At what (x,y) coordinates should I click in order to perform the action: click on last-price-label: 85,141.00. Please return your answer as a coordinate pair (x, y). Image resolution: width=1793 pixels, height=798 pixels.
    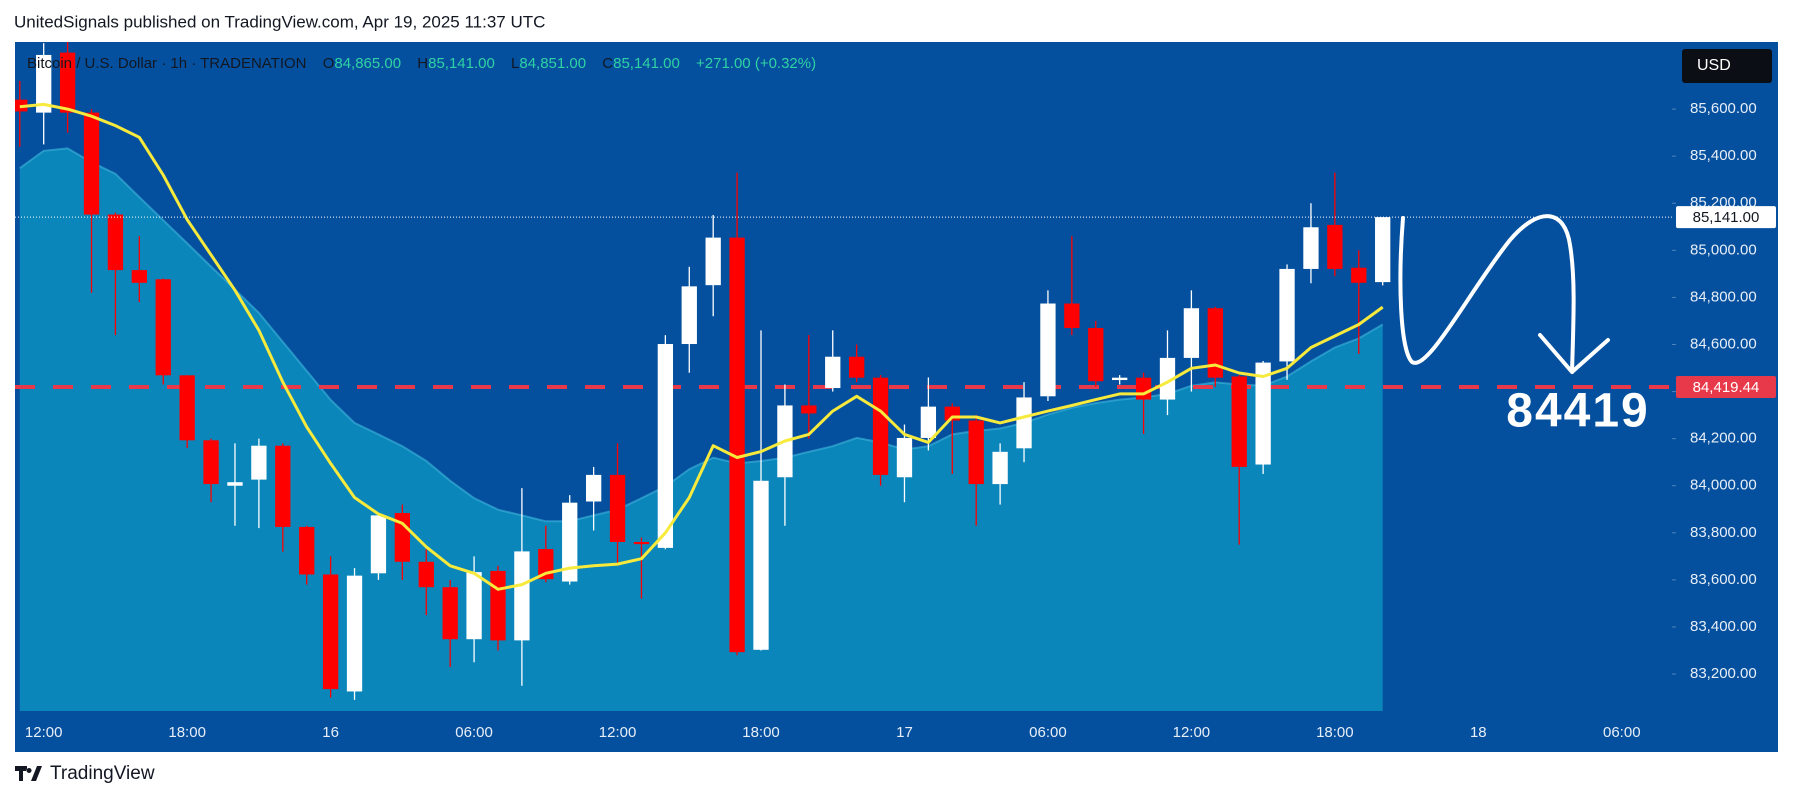
    Looking at the image, I should click on (1726, 217).